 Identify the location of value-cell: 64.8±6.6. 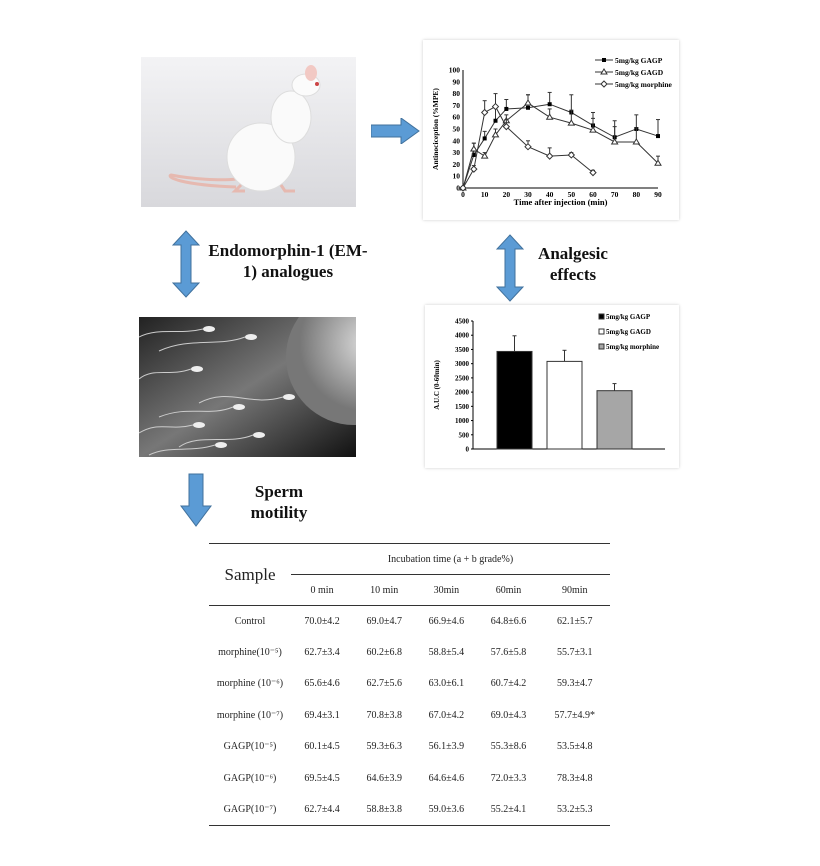
(508, 621).